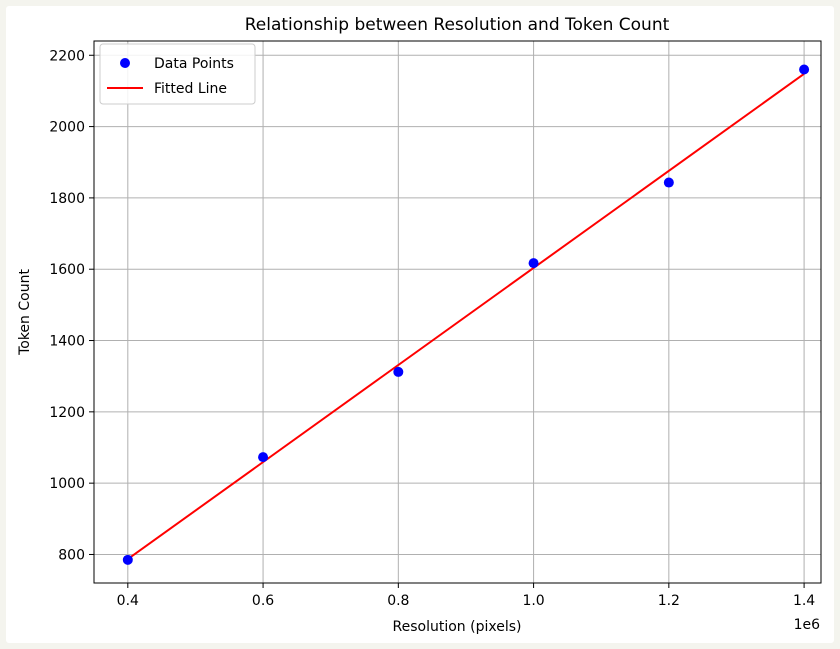  Describe the element at coordinates (398, 601) in the screenshot. I see `x-tick-label: 0.8` at that location.